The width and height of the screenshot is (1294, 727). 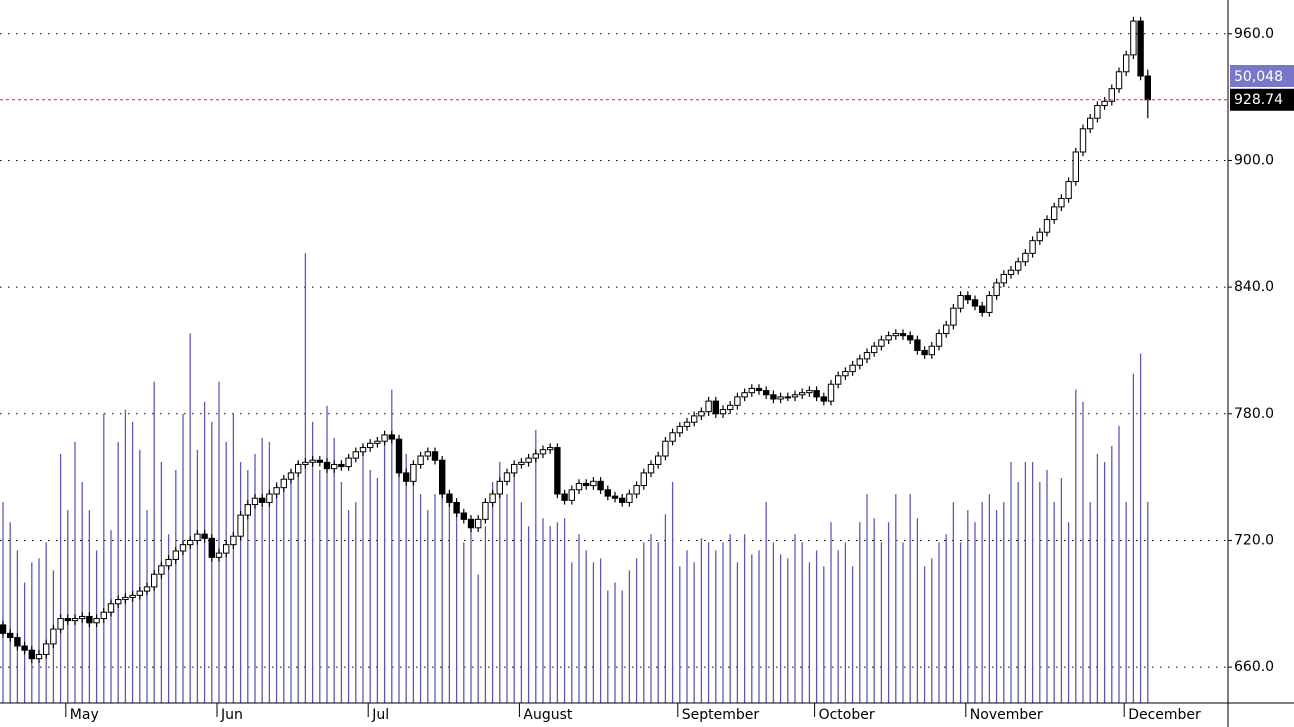 What do you see at coordinates (1258, 100) in the screenshot?
I see `last-price-label: 928.74` at bounding box center [1258, 100].